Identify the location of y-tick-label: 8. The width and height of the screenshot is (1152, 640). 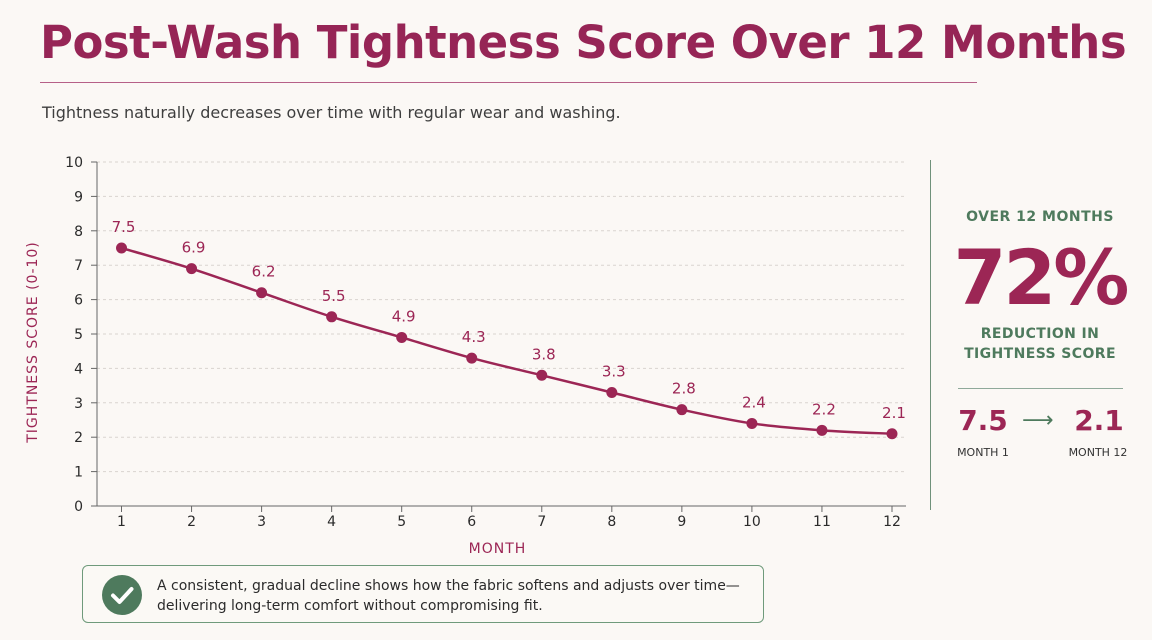
(78, 232).